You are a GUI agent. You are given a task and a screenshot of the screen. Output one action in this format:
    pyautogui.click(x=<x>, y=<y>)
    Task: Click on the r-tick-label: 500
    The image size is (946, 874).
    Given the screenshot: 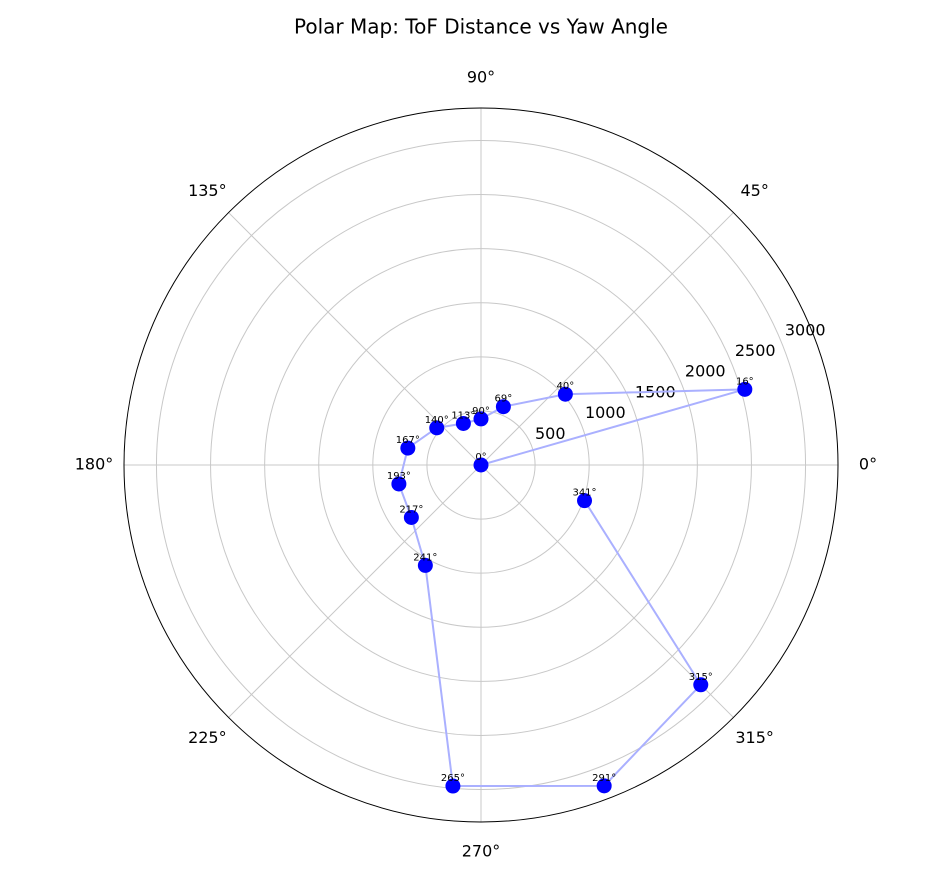 What is the action you would take?
    pyautogui.click(x=550, y=433)
    